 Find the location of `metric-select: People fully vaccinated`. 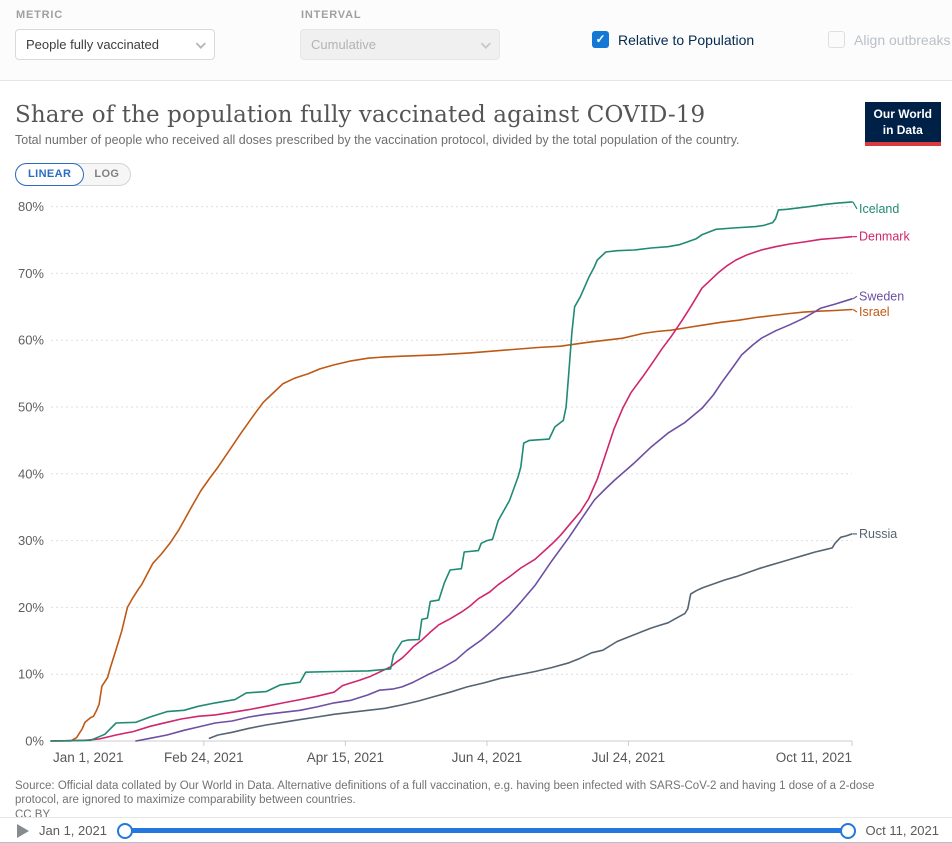

metric-select: People fully vaccinated is located at coordinates (115, 44).